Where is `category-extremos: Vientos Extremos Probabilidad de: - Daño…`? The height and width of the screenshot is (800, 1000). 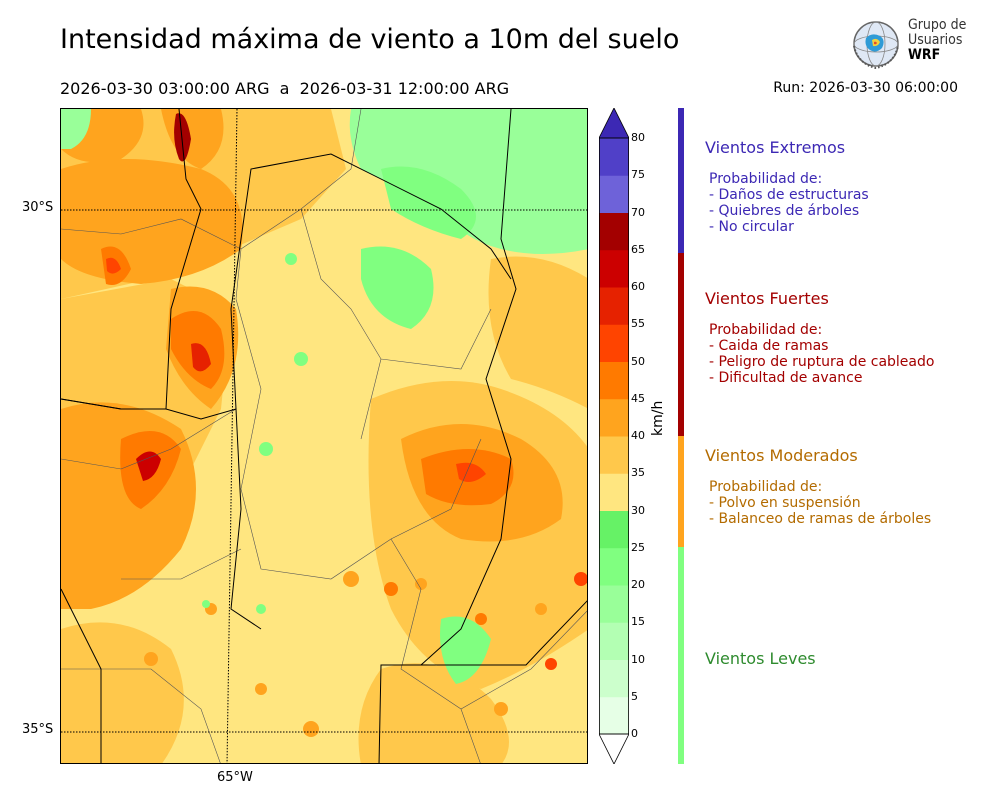 category-extremos: Vientos Extremos Probabilidad de: - Daño… is located at coordinates (787, 186).